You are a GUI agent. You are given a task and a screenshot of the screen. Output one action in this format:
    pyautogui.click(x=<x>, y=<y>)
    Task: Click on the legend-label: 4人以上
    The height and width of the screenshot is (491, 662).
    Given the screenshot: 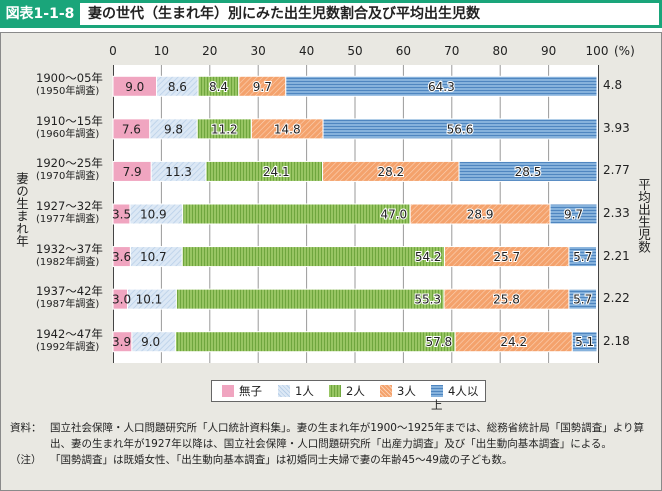 What is the action you would take?
    pyautogui.click(x=455, y=398)
    